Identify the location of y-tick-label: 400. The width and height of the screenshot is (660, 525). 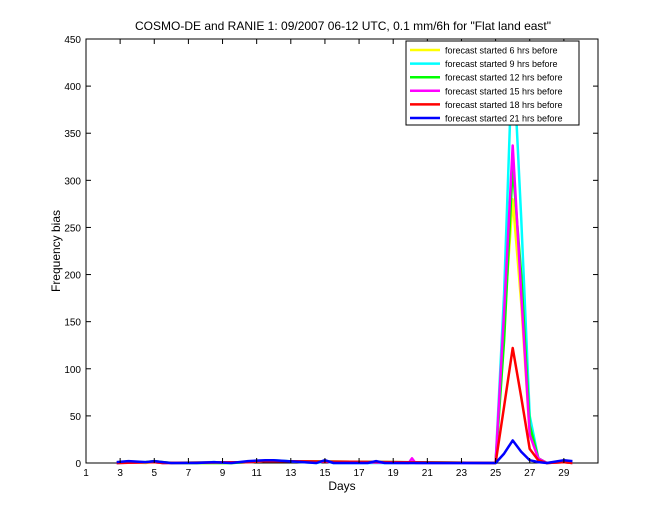
(72, 87).